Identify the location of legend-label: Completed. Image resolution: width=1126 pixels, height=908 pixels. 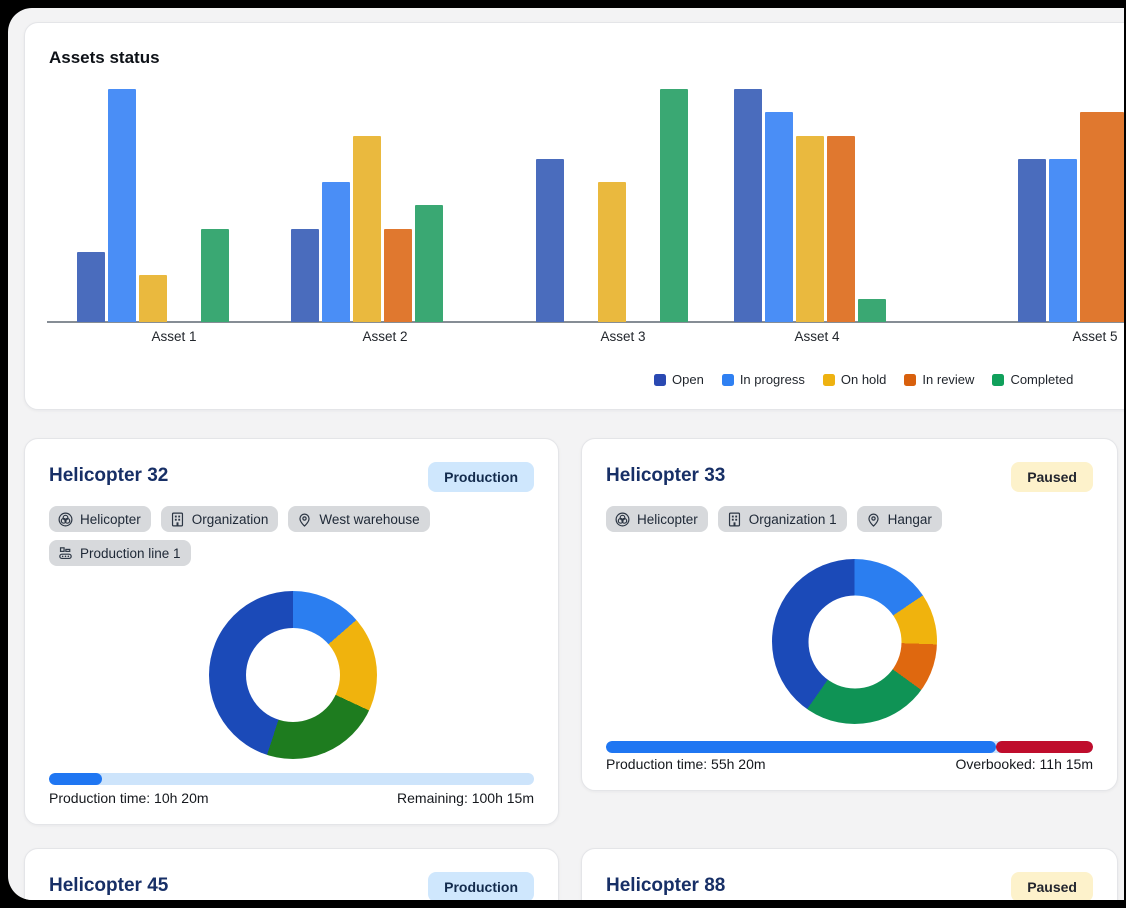
(1042, 379).